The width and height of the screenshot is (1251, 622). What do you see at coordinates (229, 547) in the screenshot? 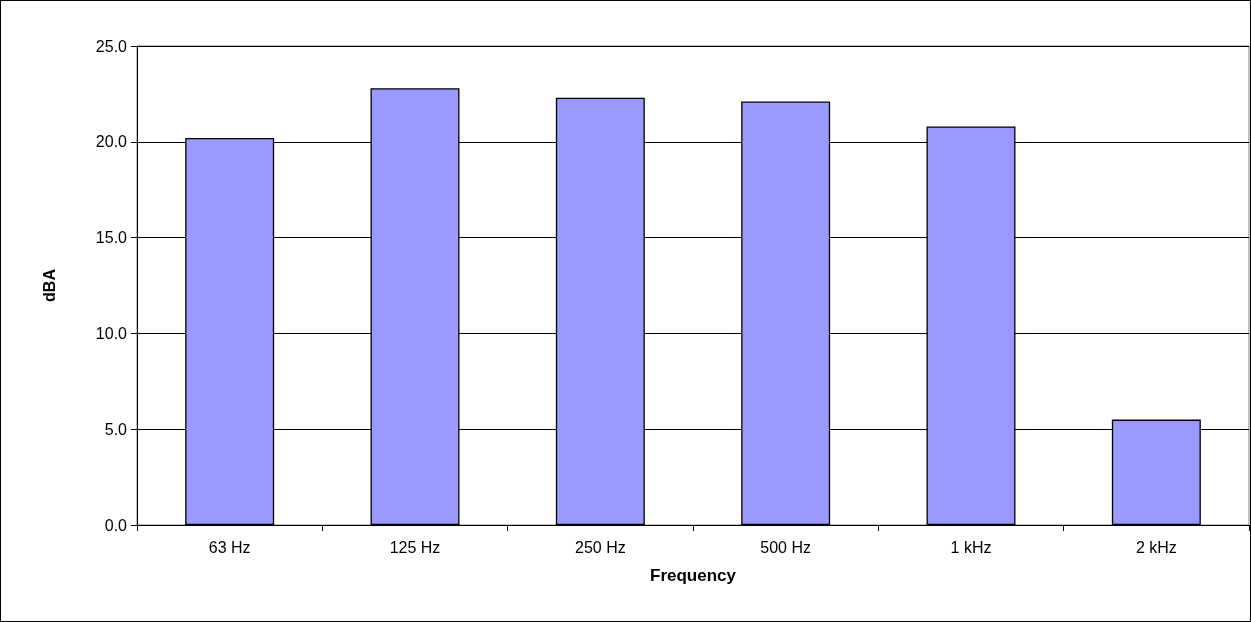
I see `x-tick-label: 63 Hz` at bounding box center [229, 547].